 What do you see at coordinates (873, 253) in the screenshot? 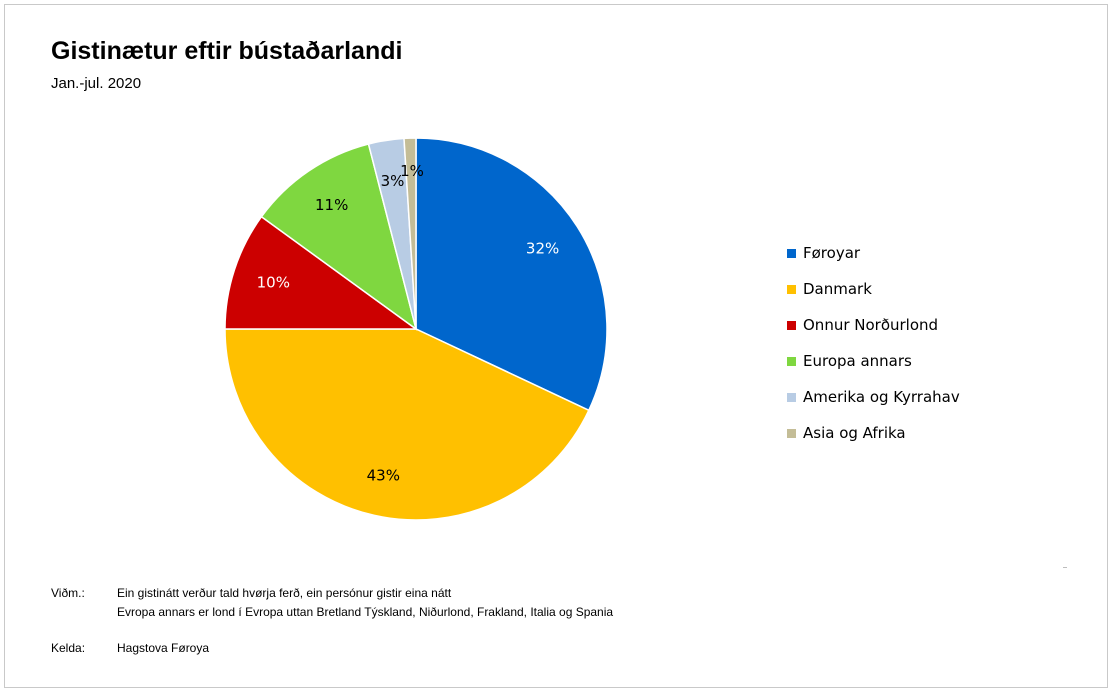
I see `legend-item-foroyar: Føroyar` at bounding box center [873, 253].